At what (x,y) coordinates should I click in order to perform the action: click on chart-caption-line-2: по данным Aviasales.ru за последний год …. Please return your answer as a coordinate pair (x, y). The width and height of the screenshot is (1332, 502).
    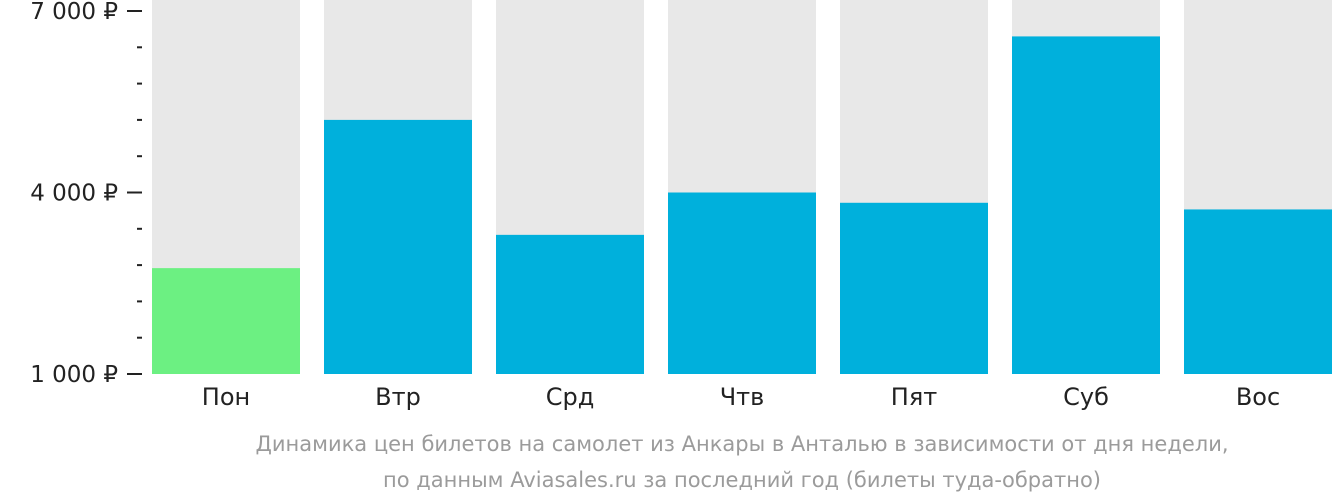
    Looking at the image, I should click on (742, 480).